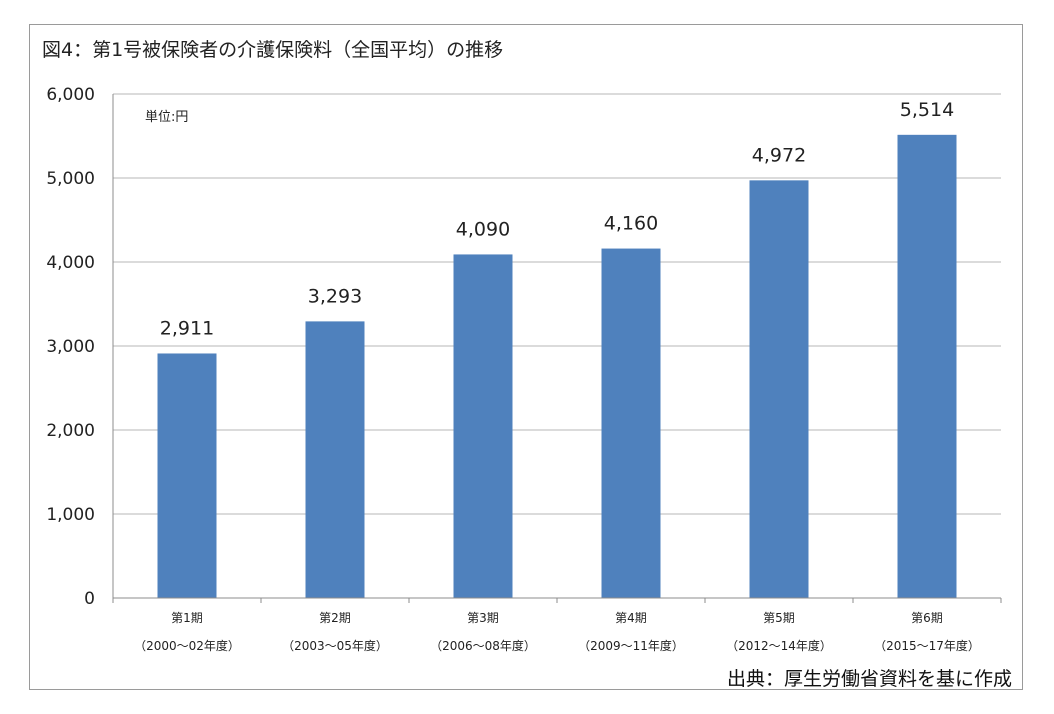 This screenshot has height=714, width=1054. I want to click on y-tick-label: 0, so click(89, 599).